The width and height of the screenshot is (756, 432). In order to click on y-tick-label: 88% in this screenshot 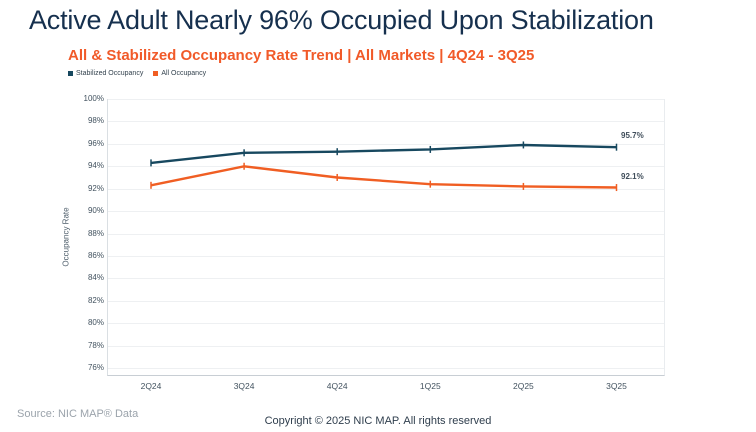, I will do `click(95, 233)`.